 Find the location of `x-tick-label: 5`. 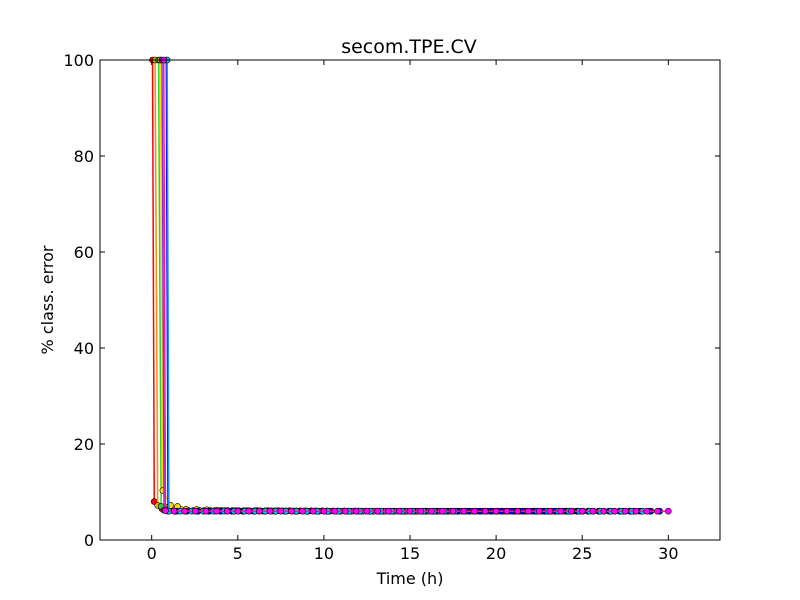

x-tick-label: 5 is located at coordinates (238, 553).